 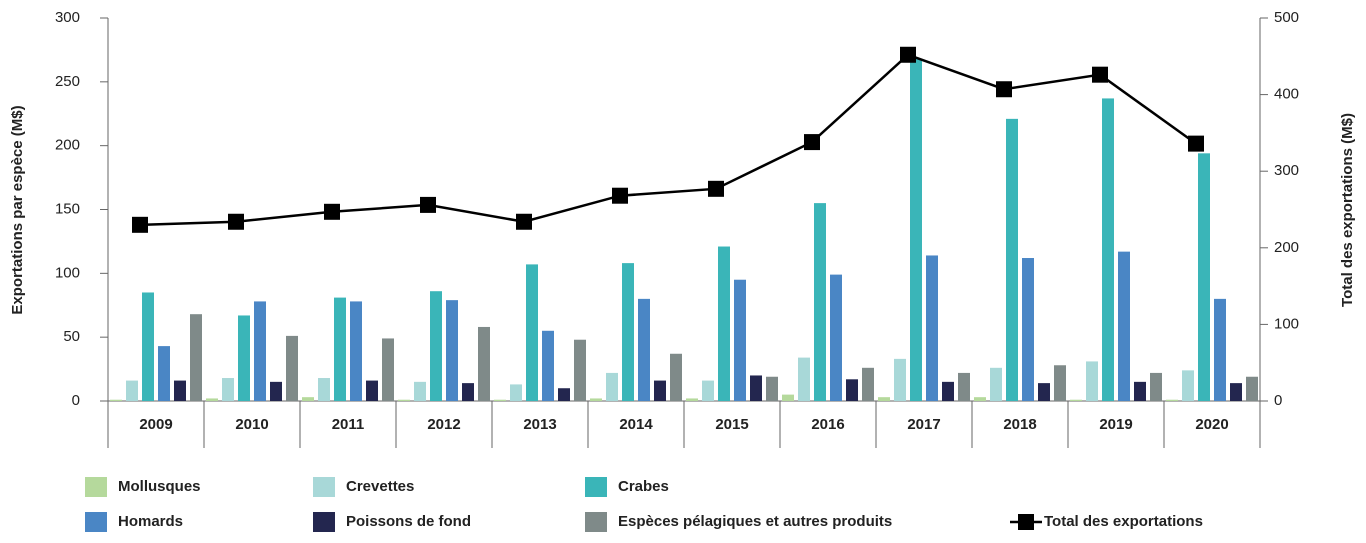 What do you see at coordinates (443, 424) in the screenshot?
I see `x-tick-label: 2012` at bounding box center [443, 424].